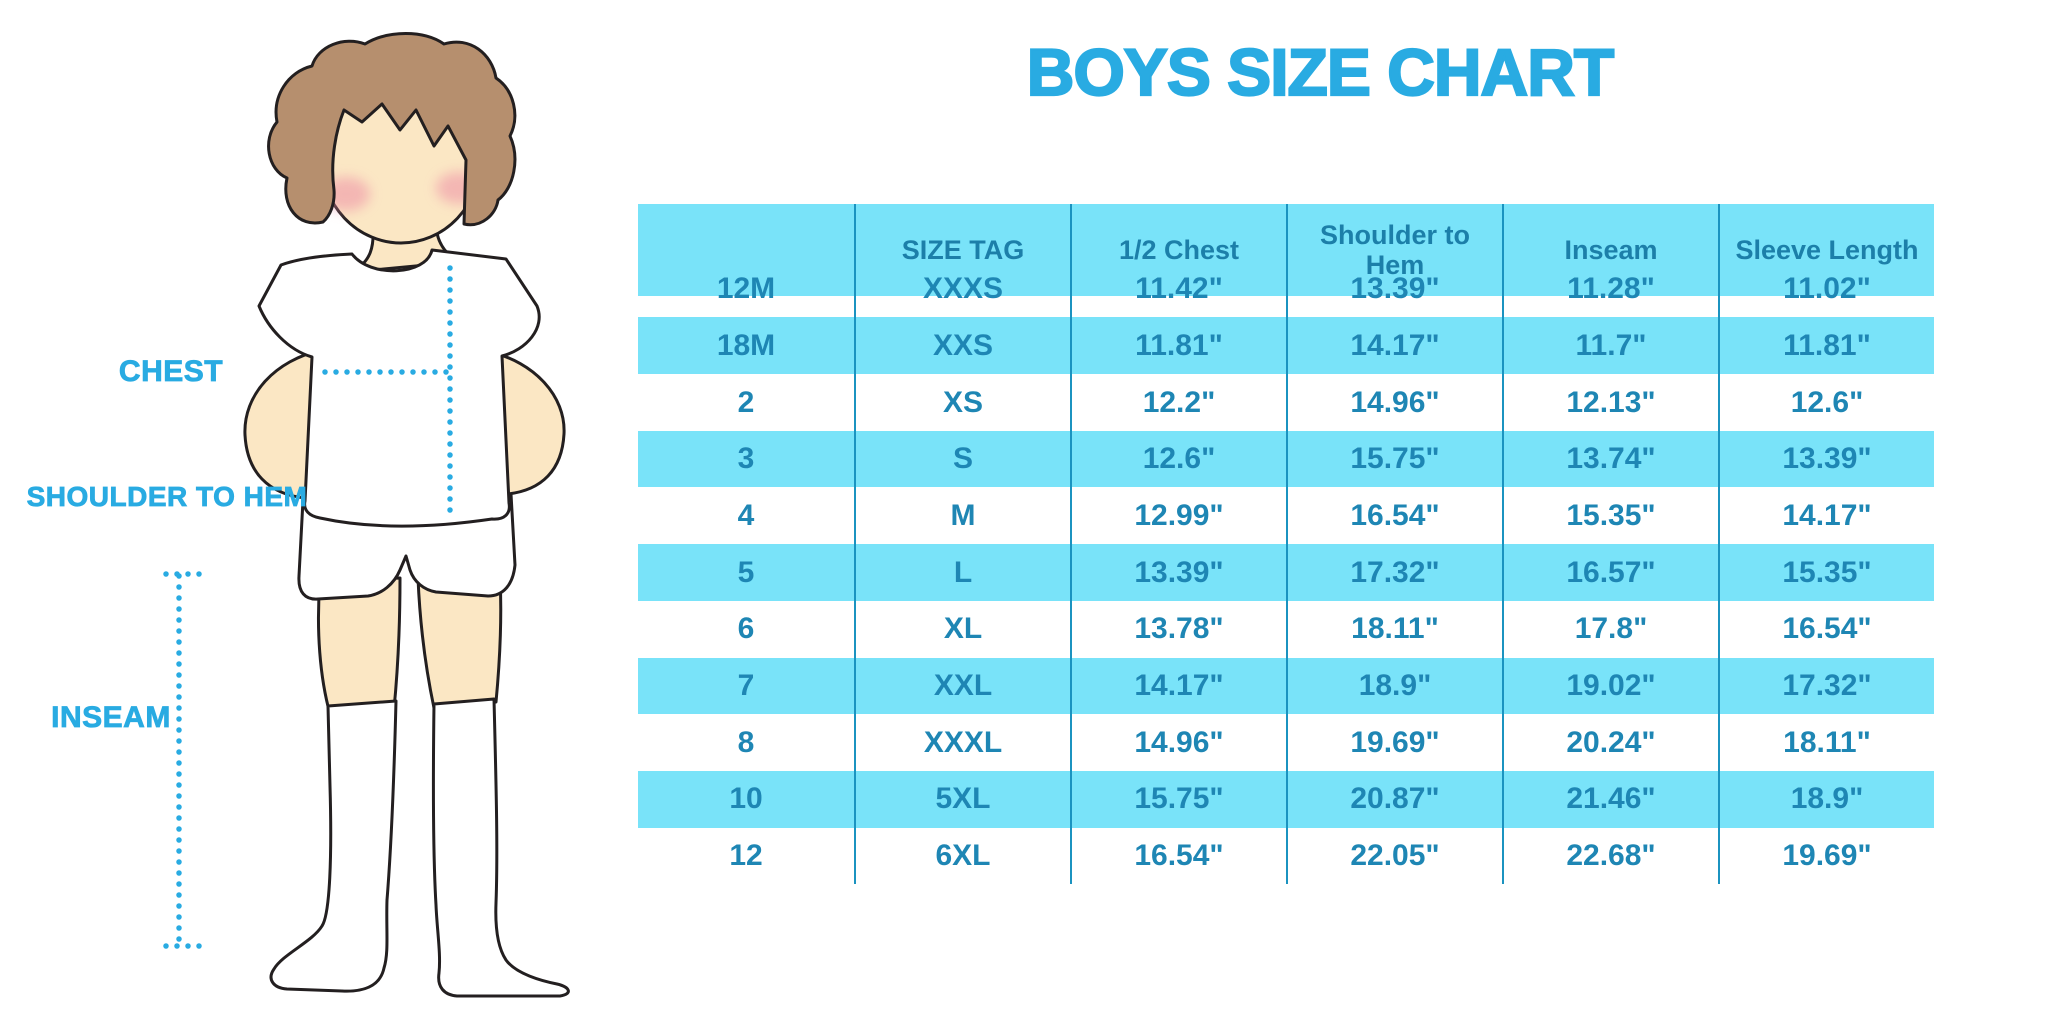 Image resolution: width=2048 pixels, height=1024 pixels. Describe the element at coordinates (333, 846) in the screenshot. I see `boy-left-sock` at that location.